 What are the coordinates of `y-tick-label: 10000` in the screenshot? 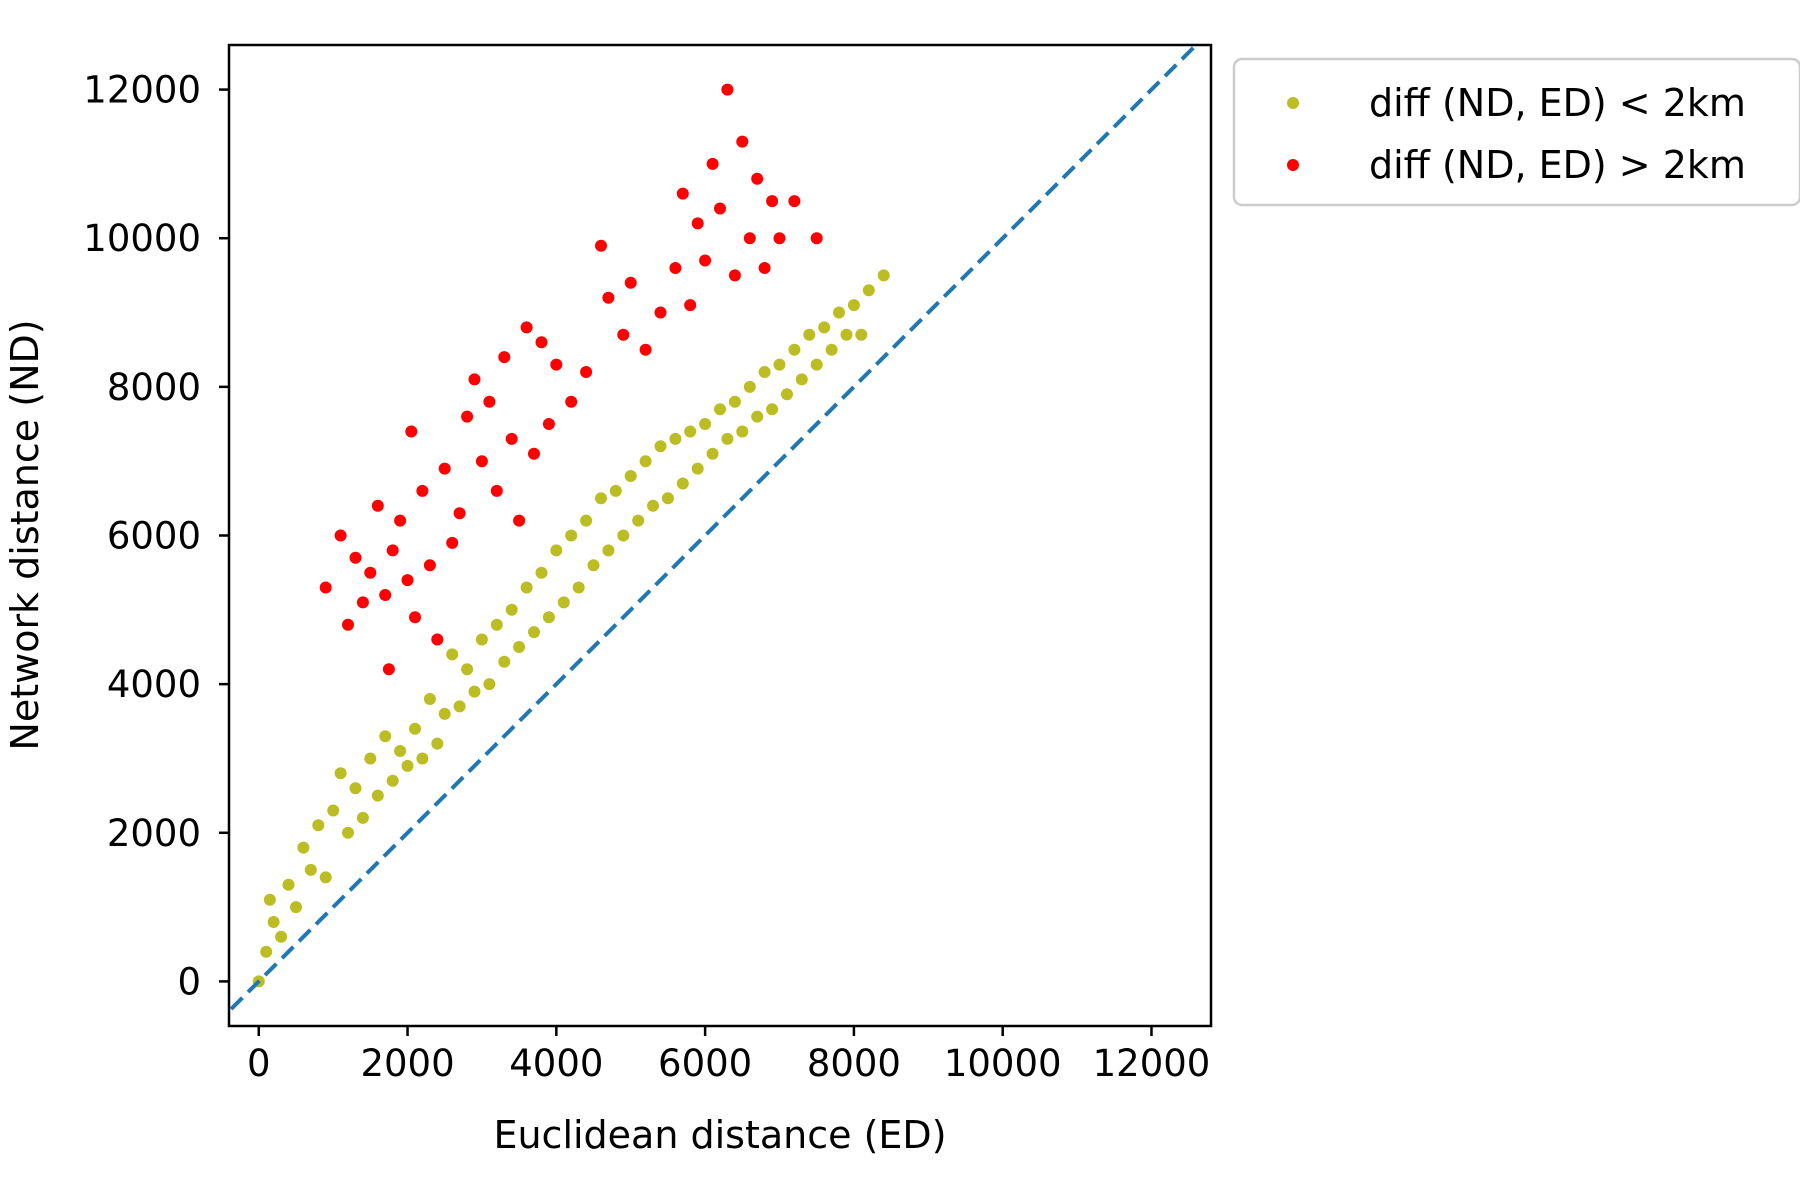 It's located at (142, 238).